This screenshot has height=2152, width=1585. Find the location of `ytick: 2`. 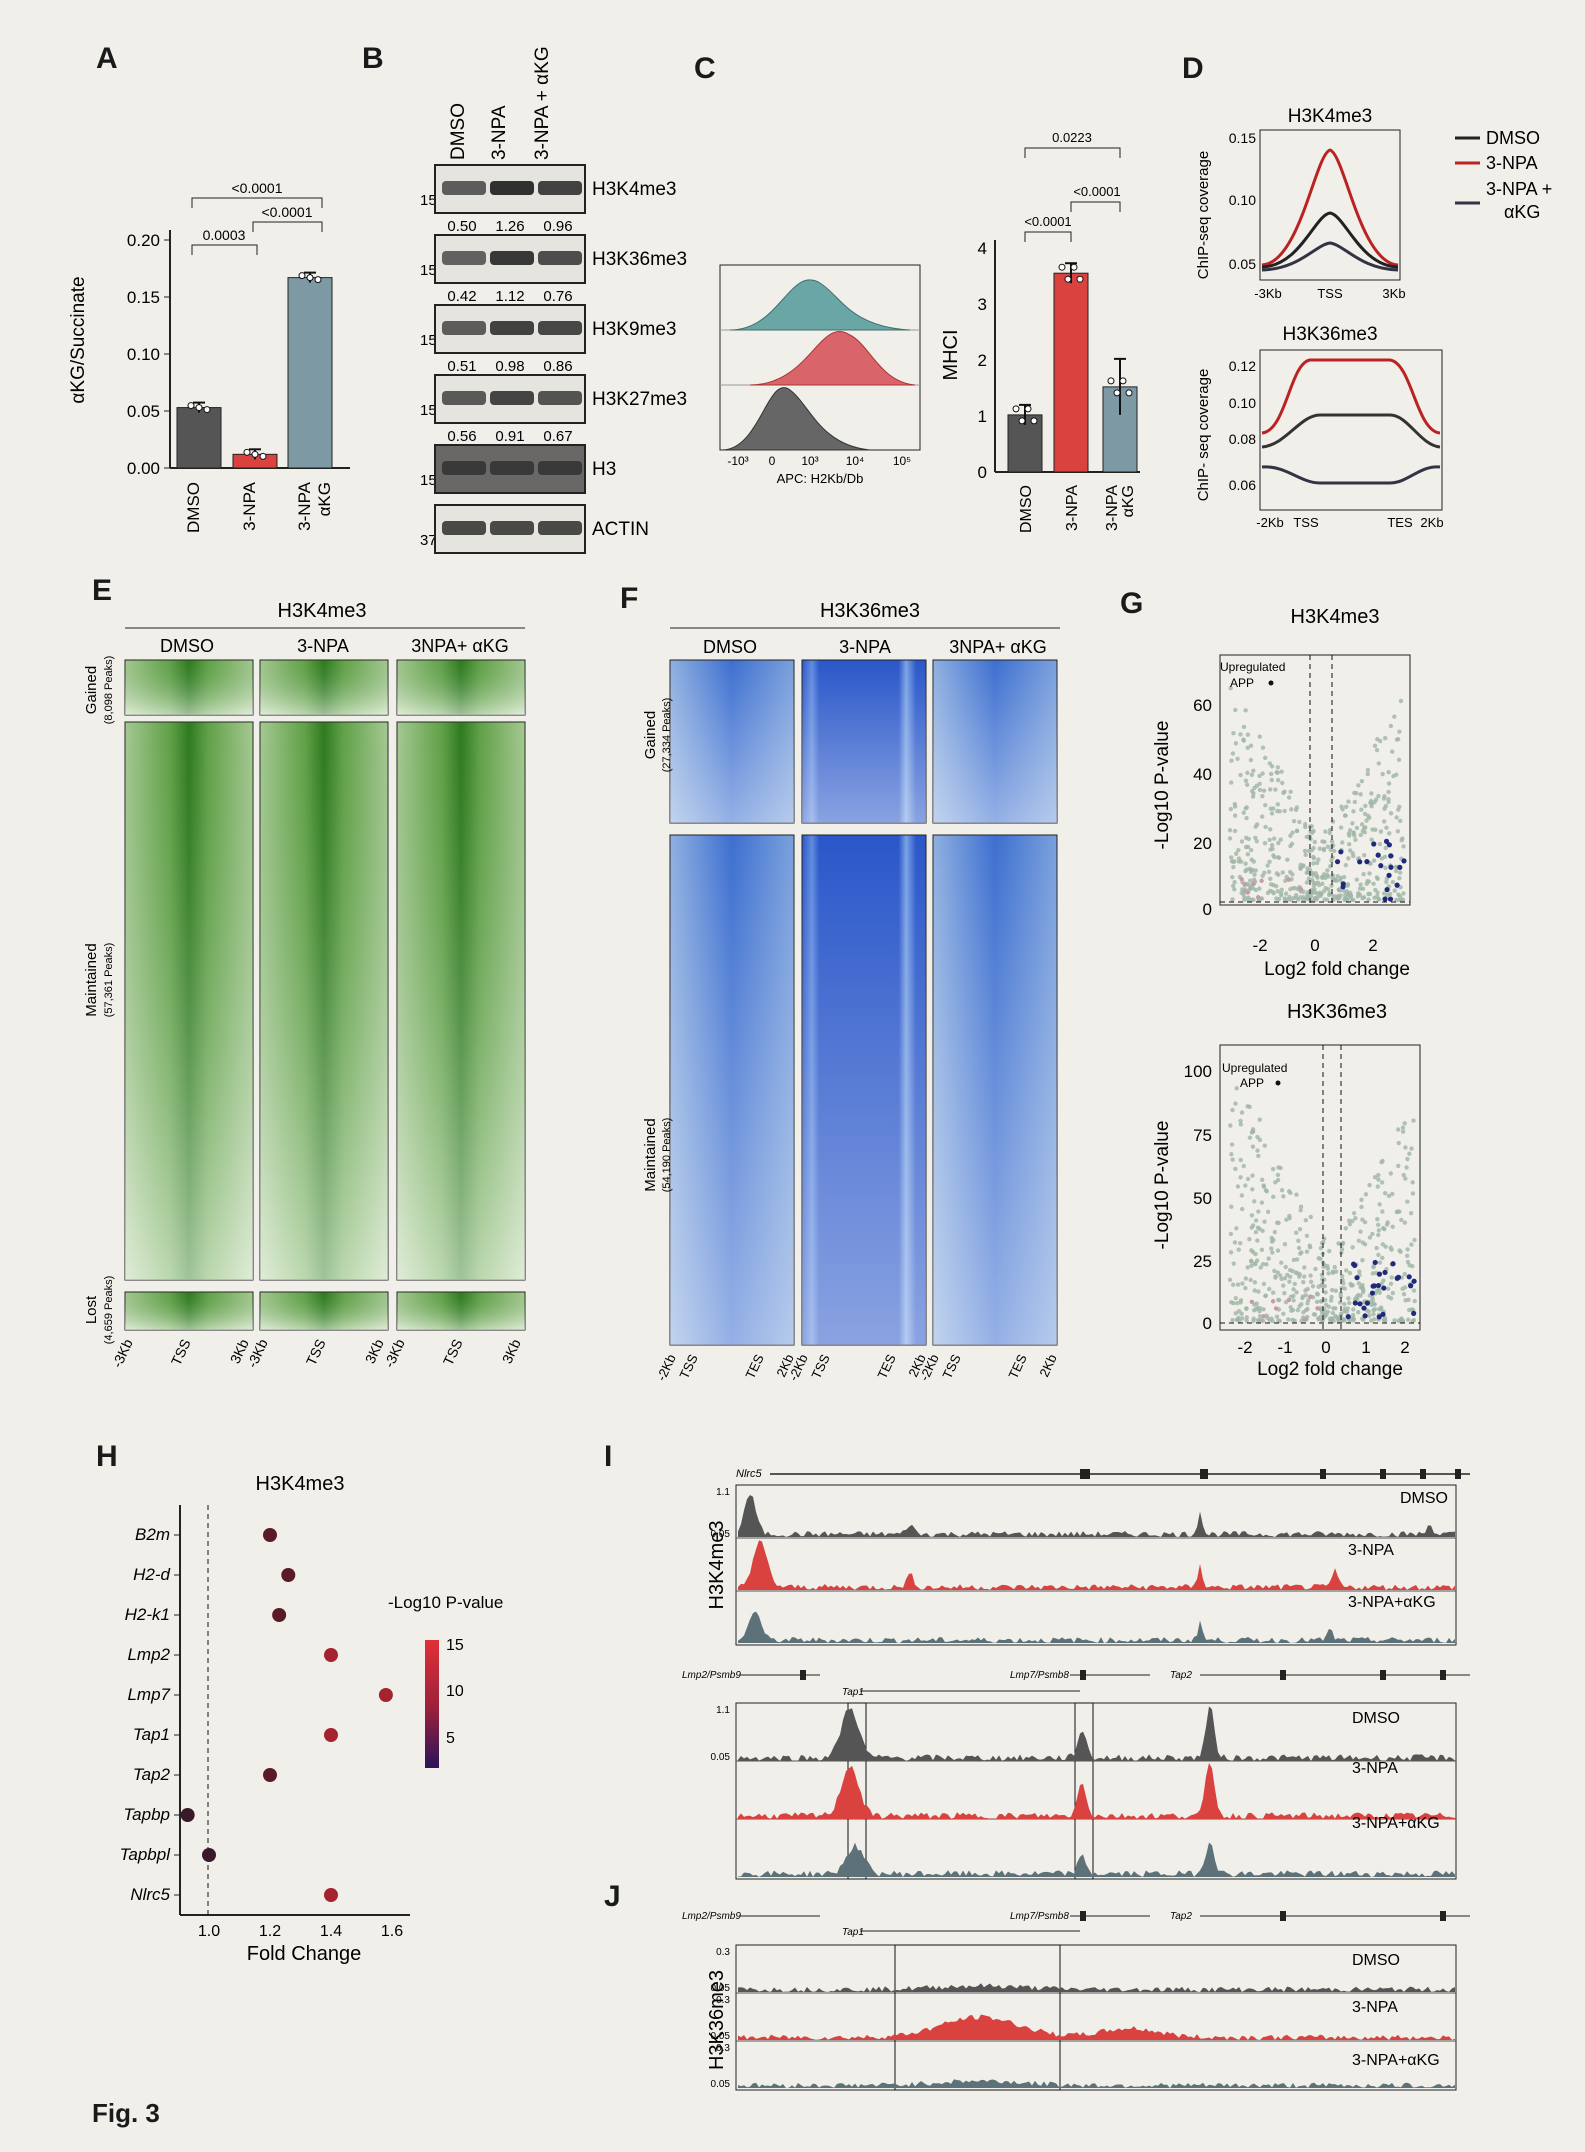

ytick: 2 is located at coordinates (982, 360).